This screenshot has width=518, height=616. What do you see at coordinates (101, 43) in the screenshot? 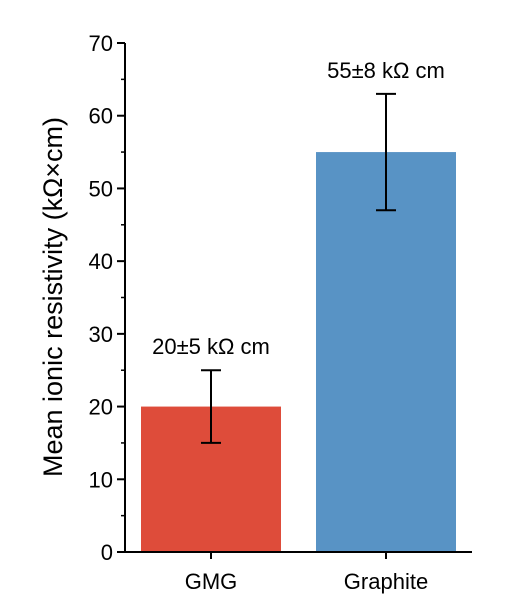
I see `y-tick-label-70: 70` at bounding box center [101, 43].